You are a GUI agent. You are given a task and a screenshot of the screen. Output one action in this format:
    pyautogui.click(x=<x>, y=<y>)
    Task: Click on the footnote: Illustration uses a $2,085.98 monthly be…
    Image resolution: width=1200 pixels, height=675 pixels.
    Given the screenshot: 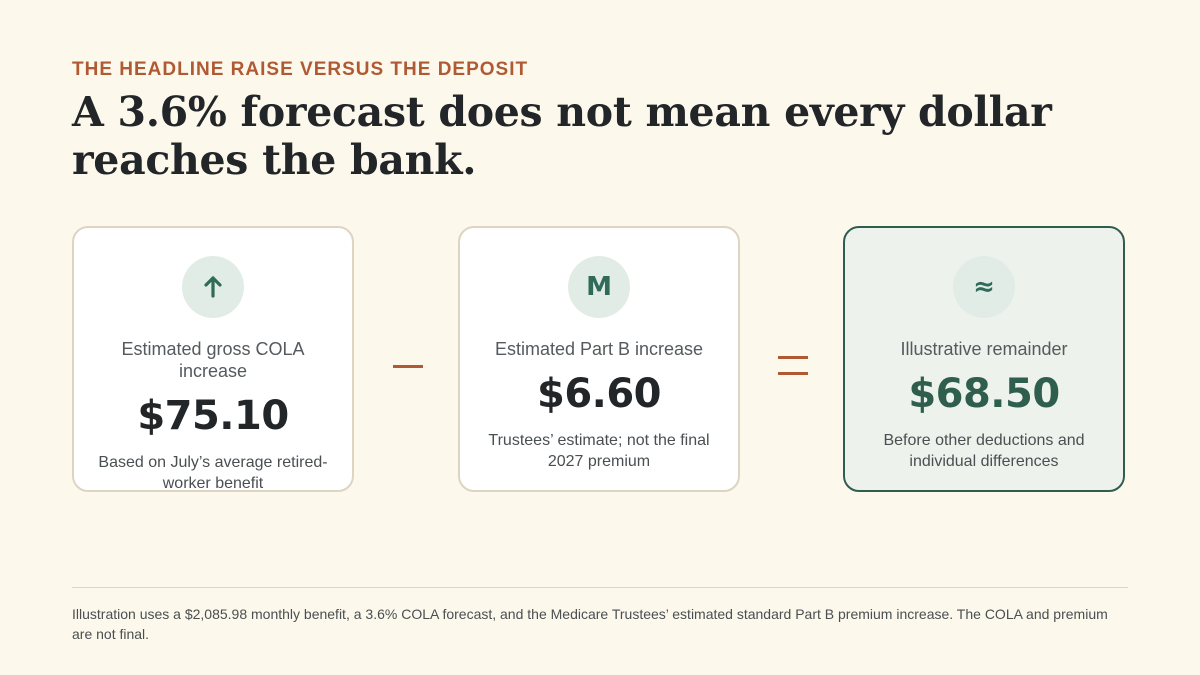 What is the action you would take?
    pyautogui.click(x=590, y=624)
    